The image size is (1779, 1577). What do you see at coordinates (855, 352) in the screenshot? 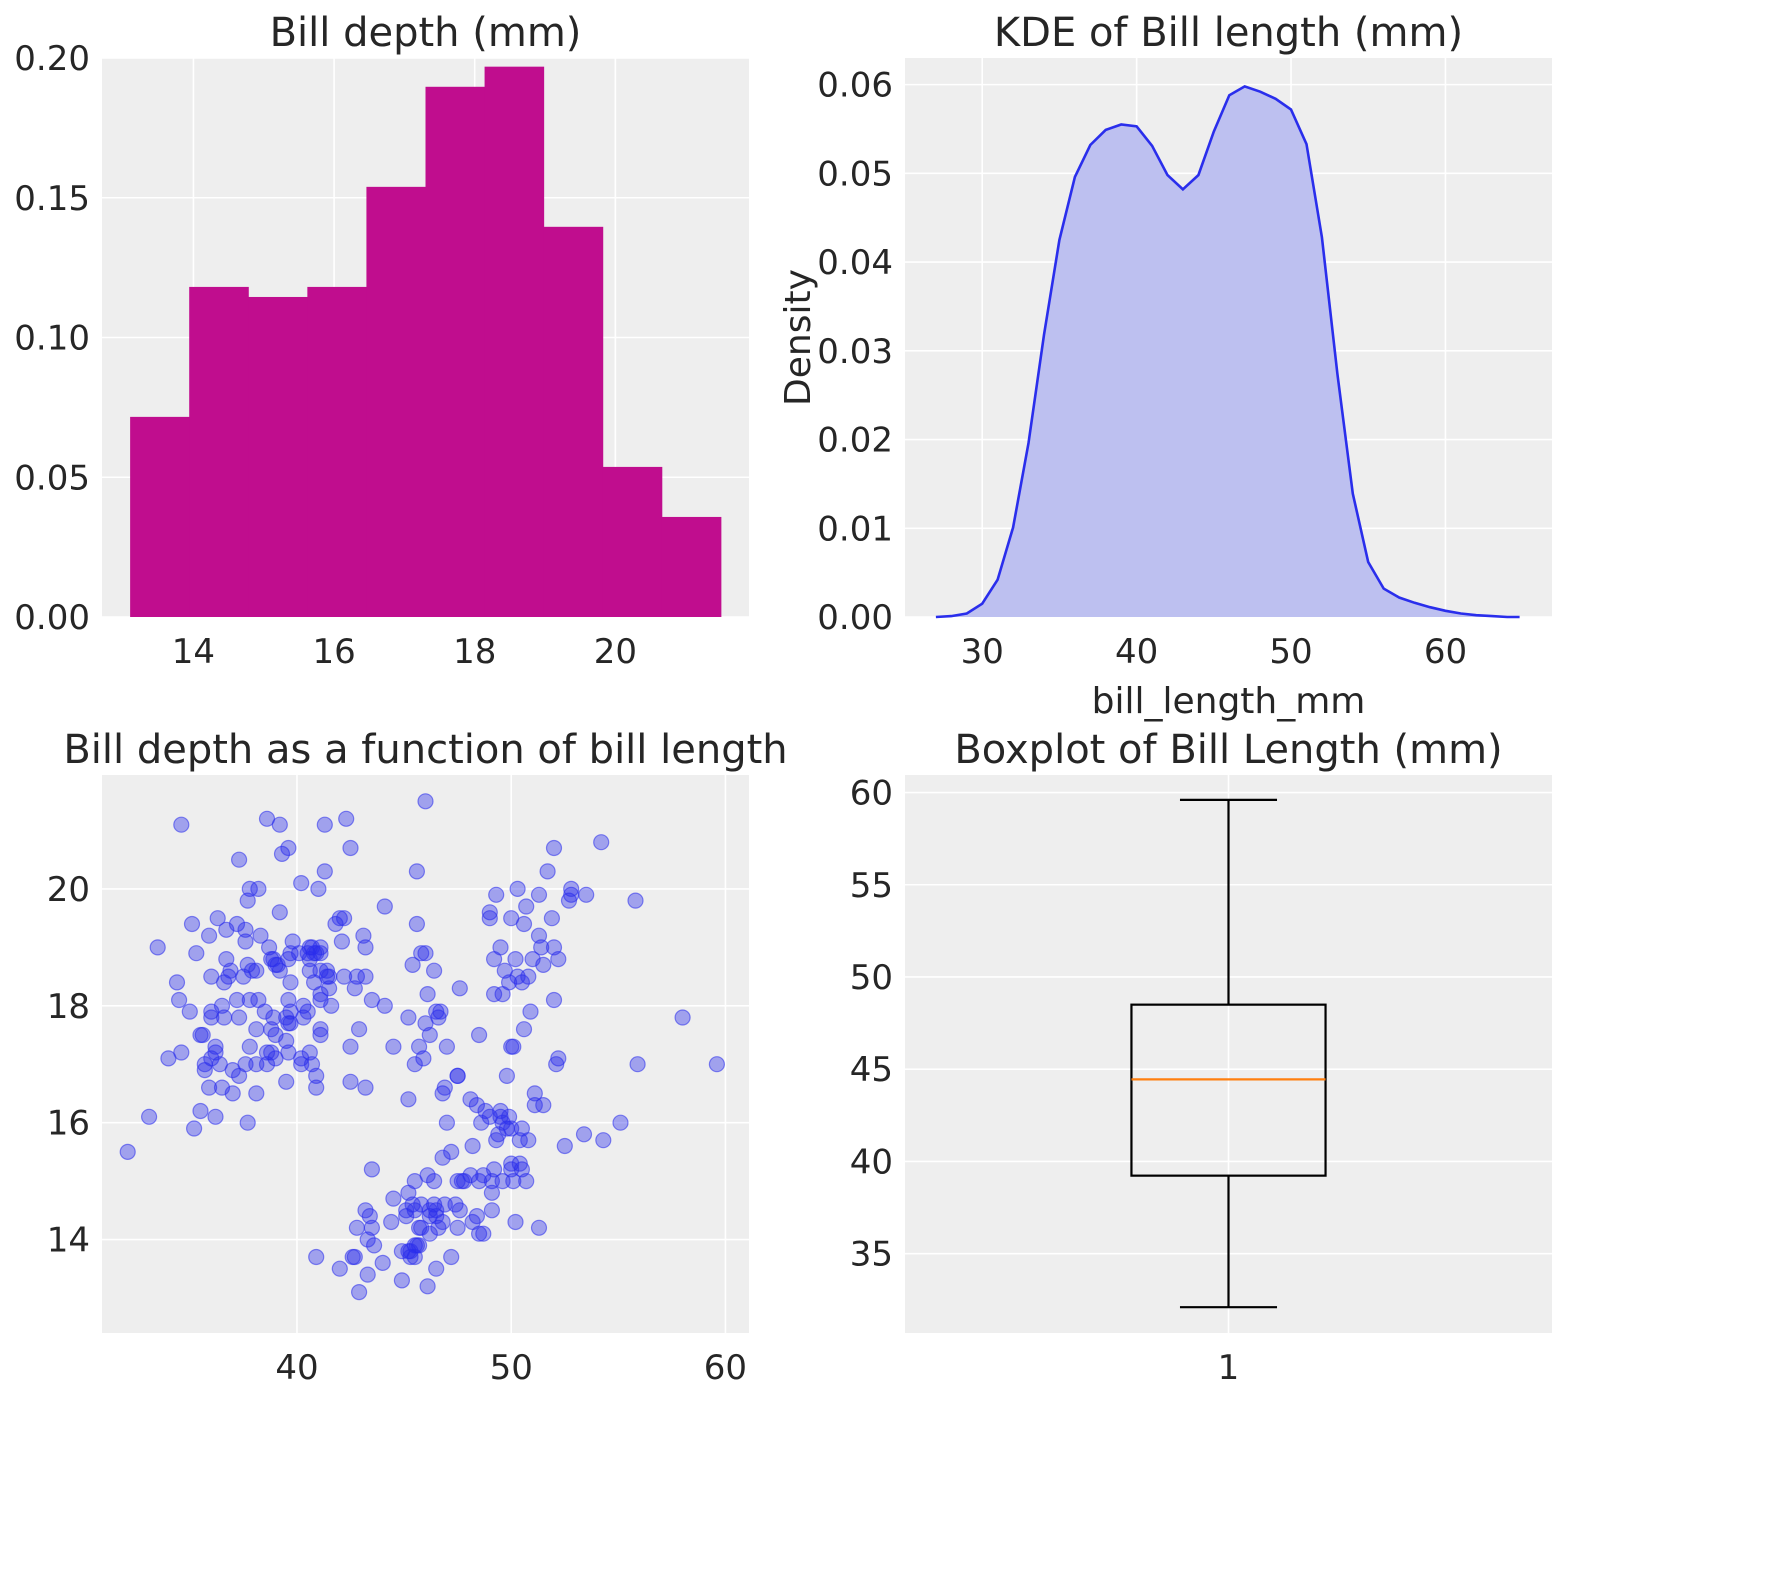
I see `y-tick-label: 0.03` at bounding box center [855, 352].